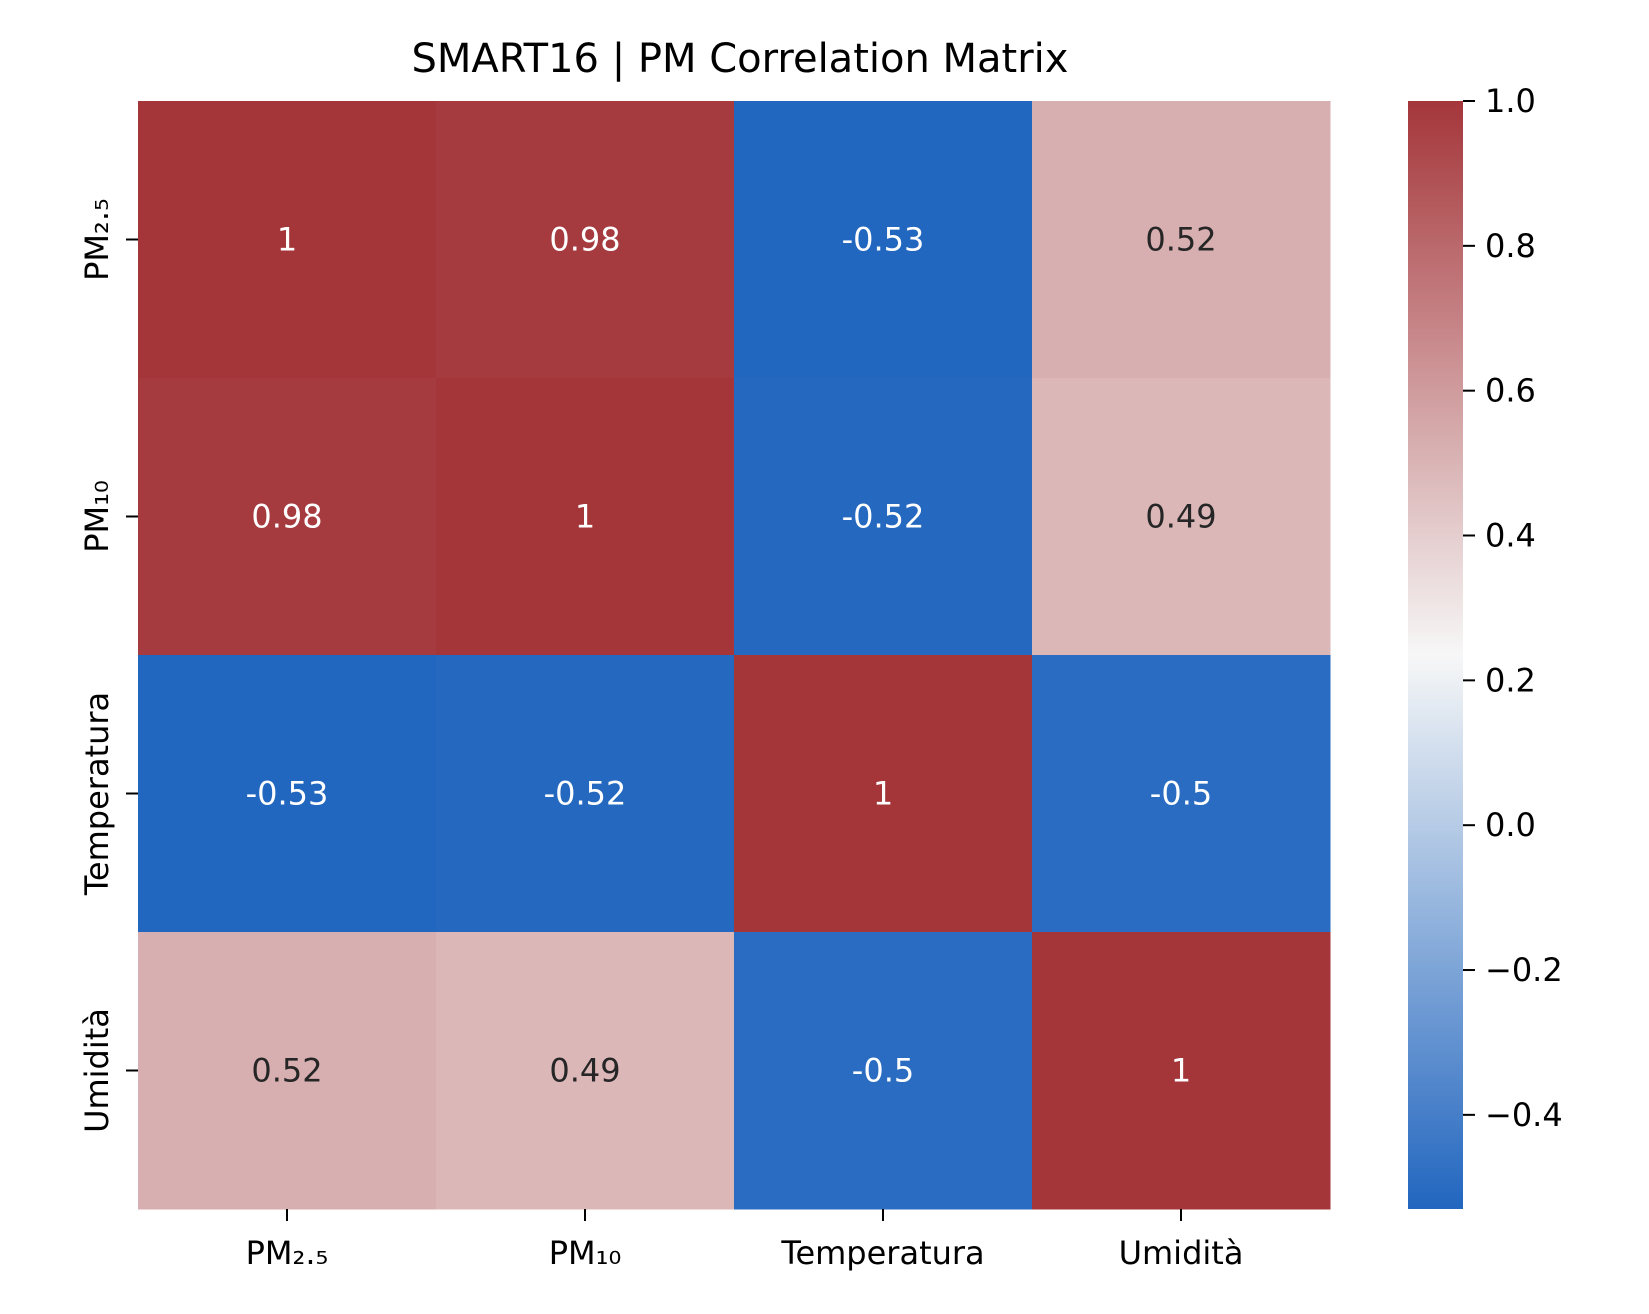 The height and width of the screenshot is (1314, 1649). What do you see at coordinates (97, 516) in the screenshot?
I see `y-tick-label: PM₁₀` at bounding box center [97, 516].